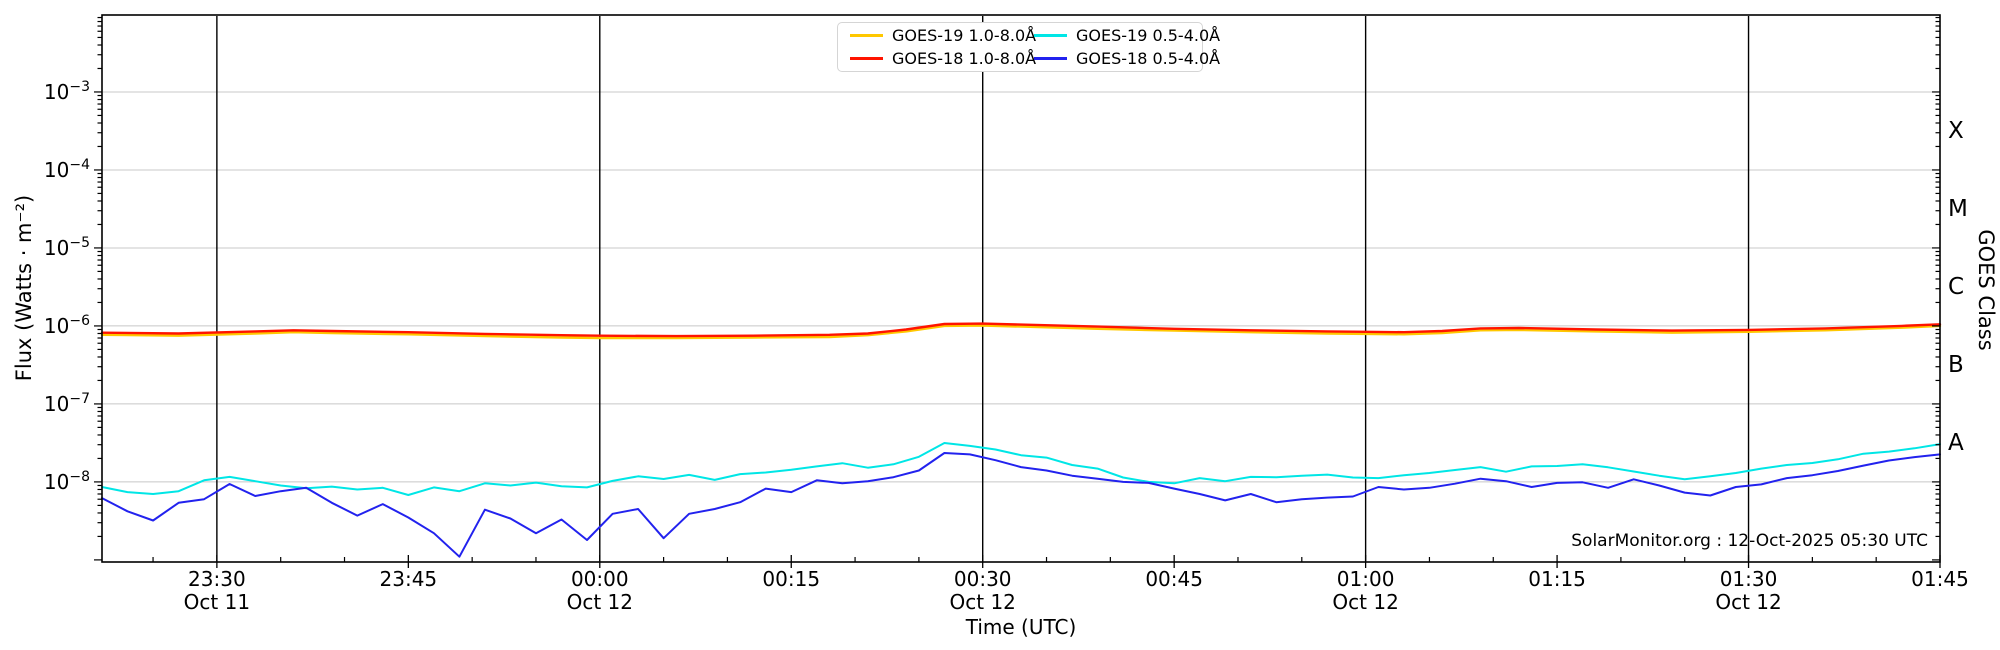 The image size is (2000, 650). I want to click on x-tick-label: 00:30, so click(982, 579).